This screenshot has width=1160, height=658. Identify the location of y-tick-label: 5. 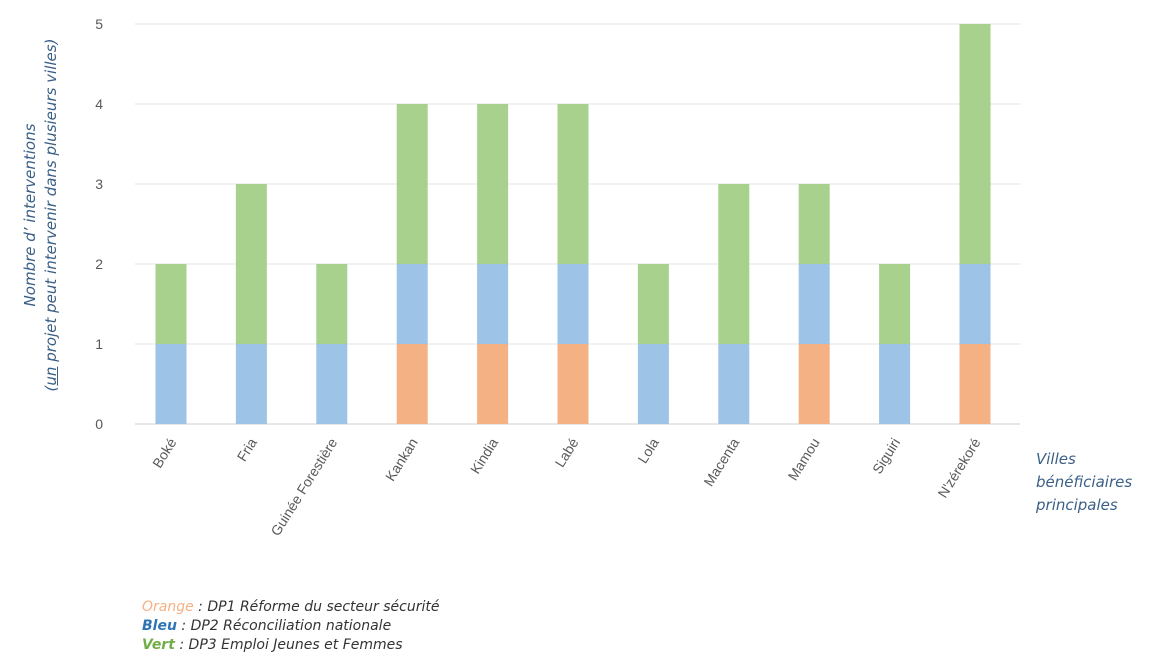
(99, 24).